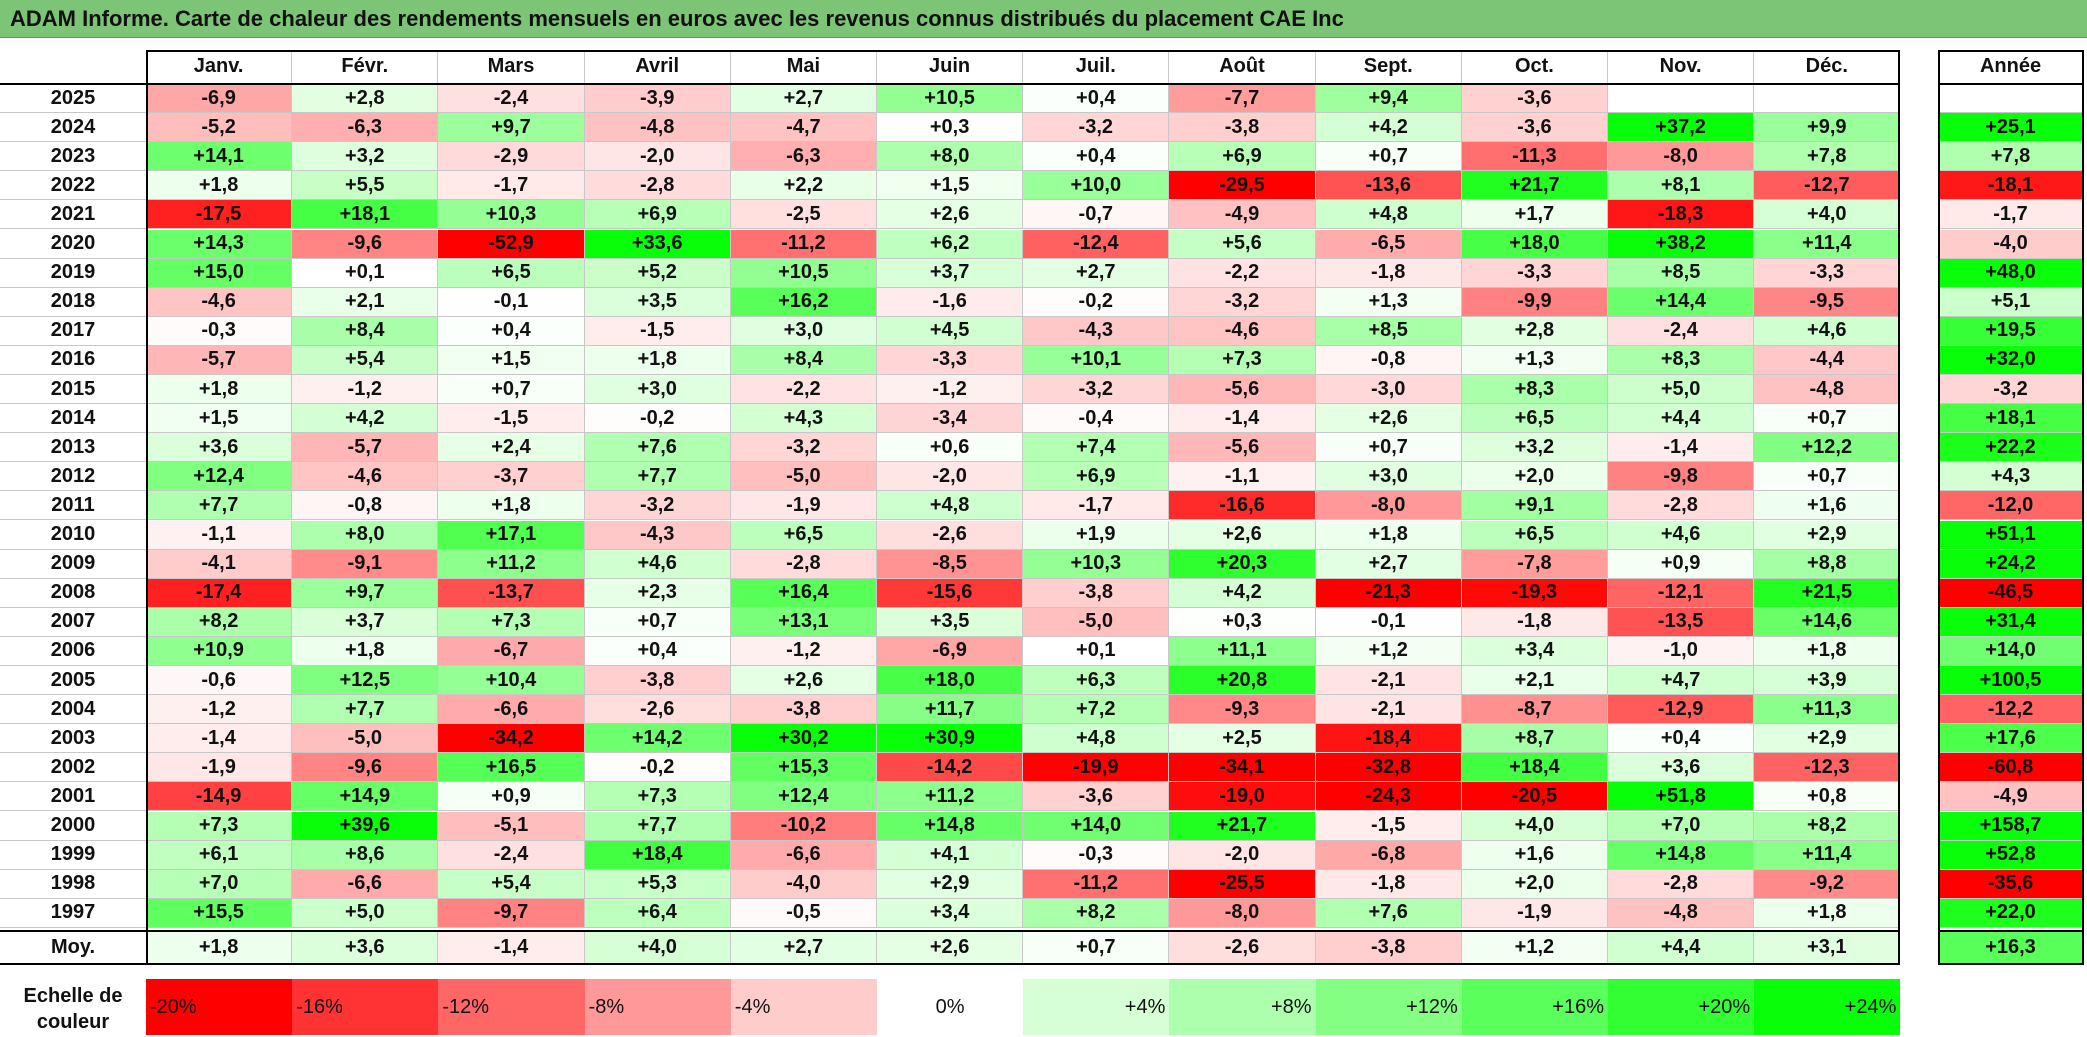 The height and width of the screenshot is (1037, 2087). I want to click on heatmap-cell: -52,9, so click(511, 244).